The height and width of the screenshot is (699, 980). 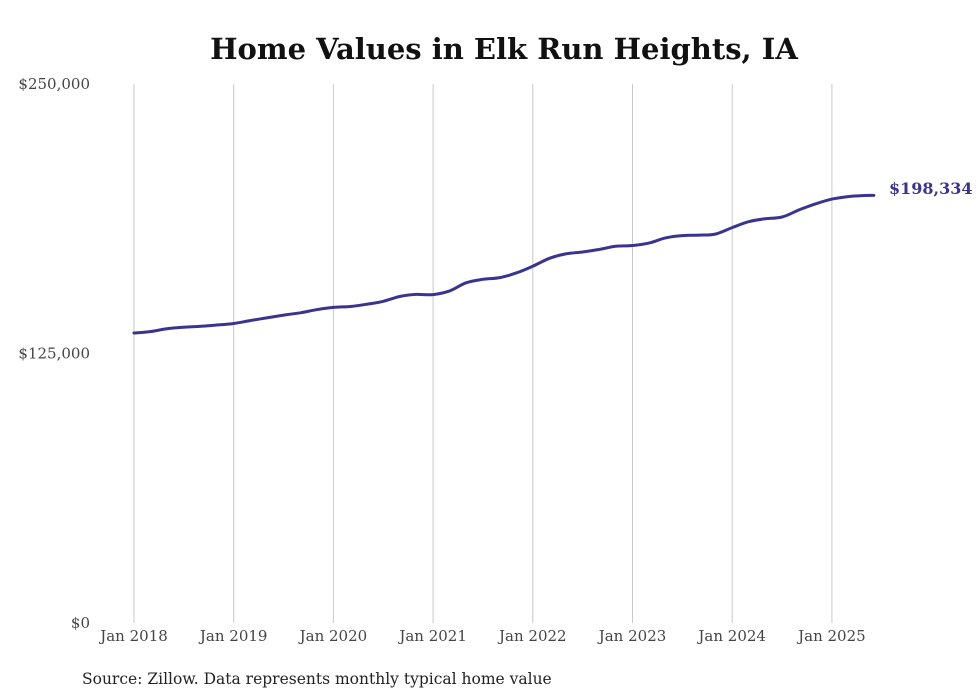 What do you see at coordinates (133, 636) in the screenshot?
I see `x-tick-label: Jan 2018` at bounding box center [133, 636].